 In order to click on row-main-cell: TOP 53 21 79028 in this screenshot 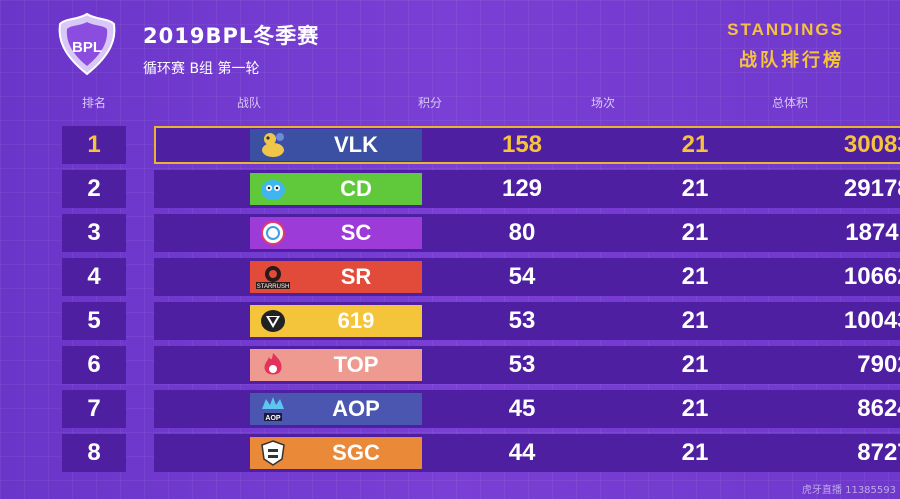, I will do `click(527, 365)`.